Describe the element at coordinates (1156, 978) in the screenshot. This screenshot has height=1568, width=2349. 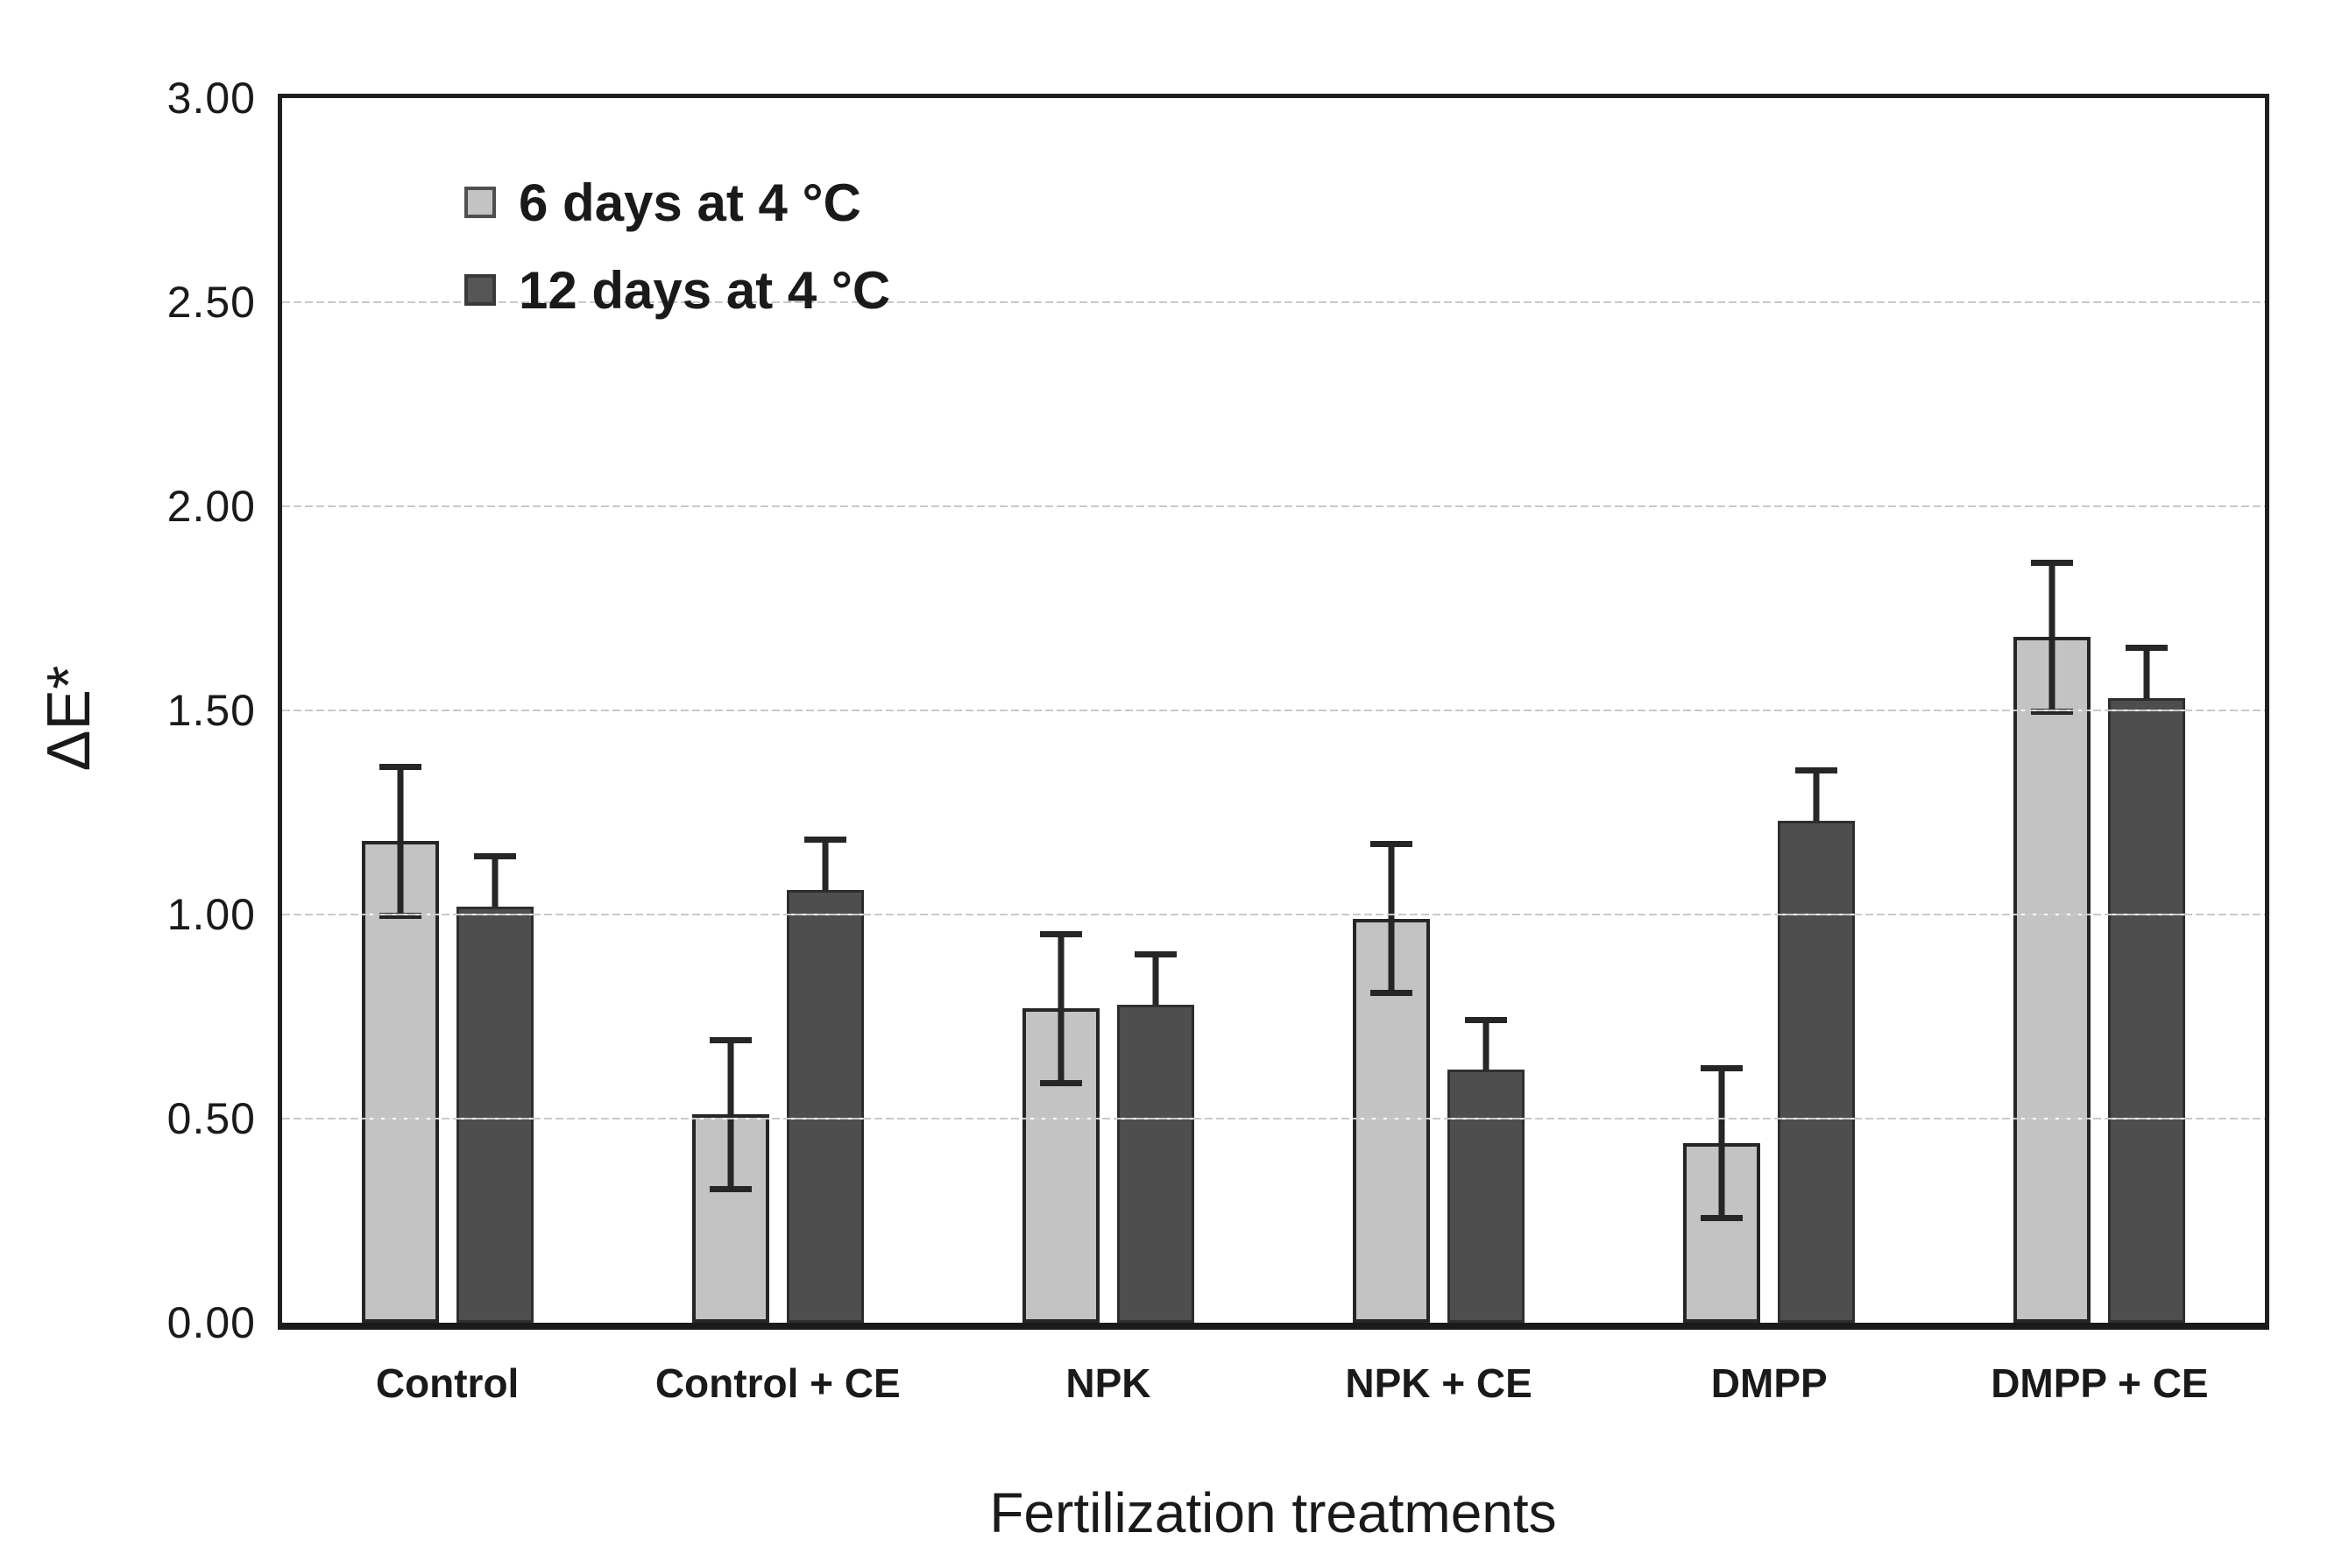
I see `error-bar-12d-npk` at that location.